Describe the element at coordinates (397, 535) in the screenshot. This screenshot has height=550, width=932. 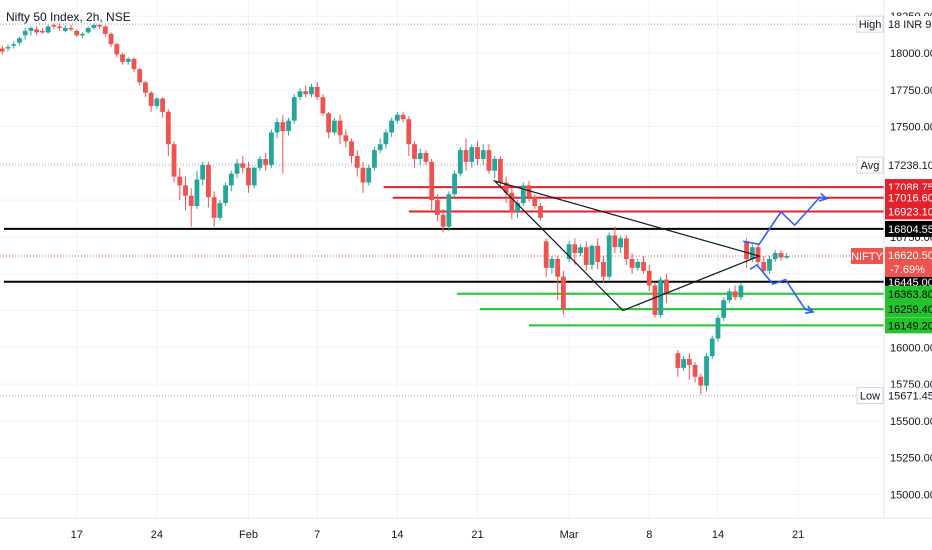
I see `time-tick-label: 14` at that location.